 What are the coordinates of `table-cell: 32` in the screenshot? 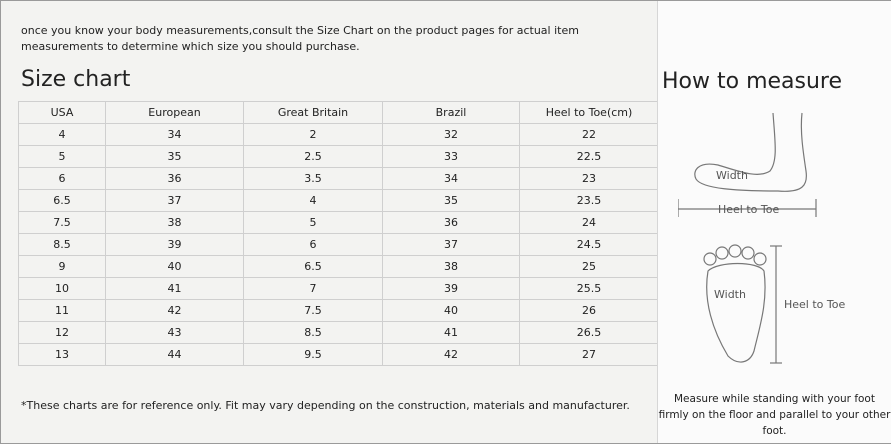 It's located at (451, 134).